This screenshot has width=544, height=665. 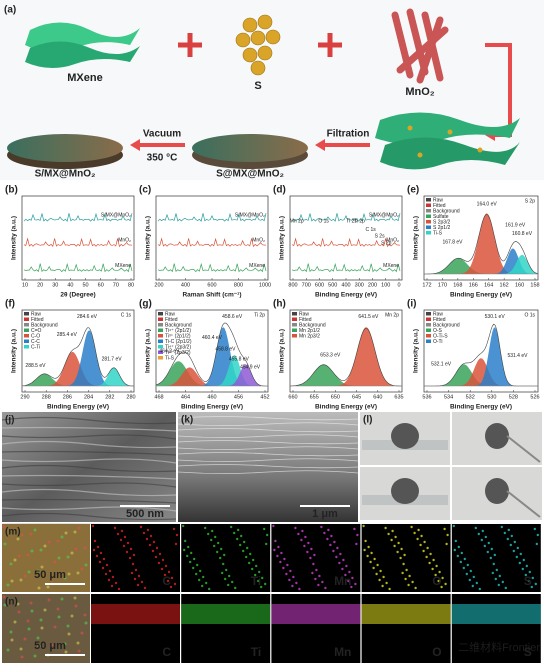 What do you see at coordinates (259, 315) in the screenshot?
I see `plot-title: Ti 2p` at bounding box center [259, 315].